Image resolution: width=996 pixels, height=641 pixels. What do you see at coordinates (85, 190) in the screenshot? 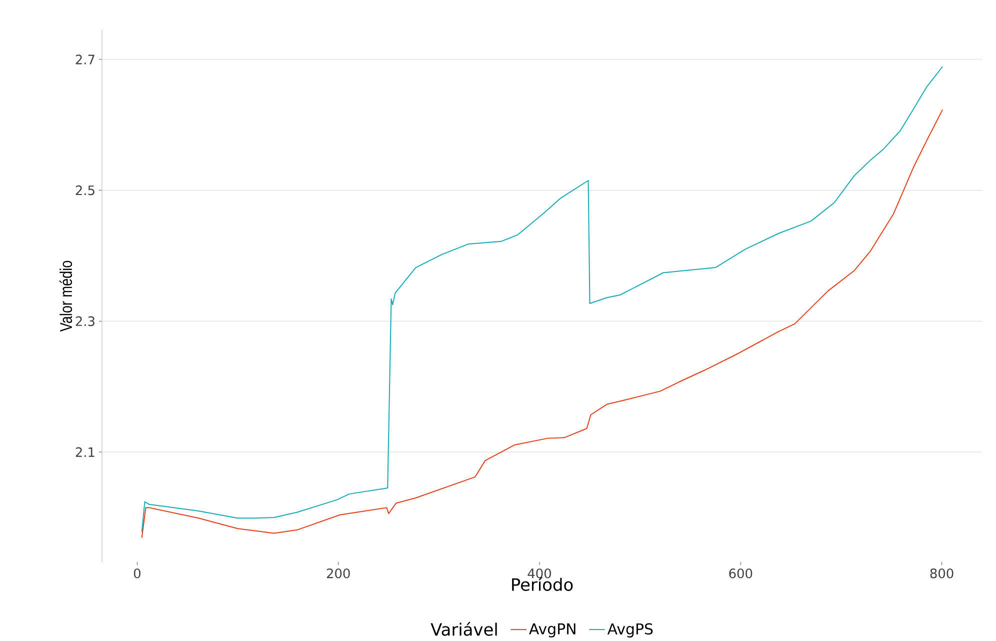
I see `y-tick-label: 2.5` at bounding box center [85, 190].